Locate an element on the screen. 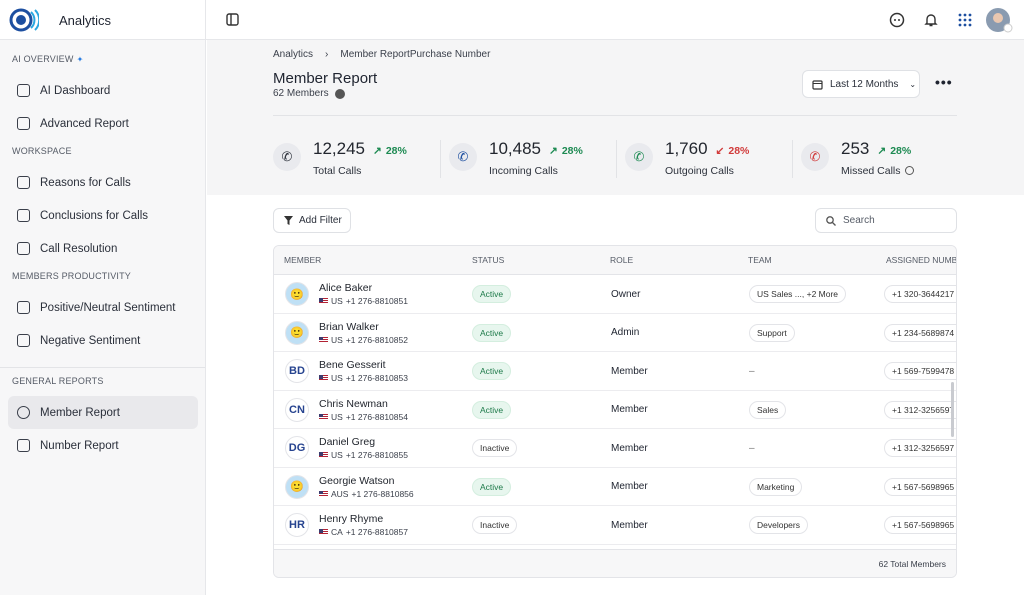 Image resolution: width=1024 pixels, height=595 pixels. add-filter-button: Add Filter is located at coordinates (312, 220).